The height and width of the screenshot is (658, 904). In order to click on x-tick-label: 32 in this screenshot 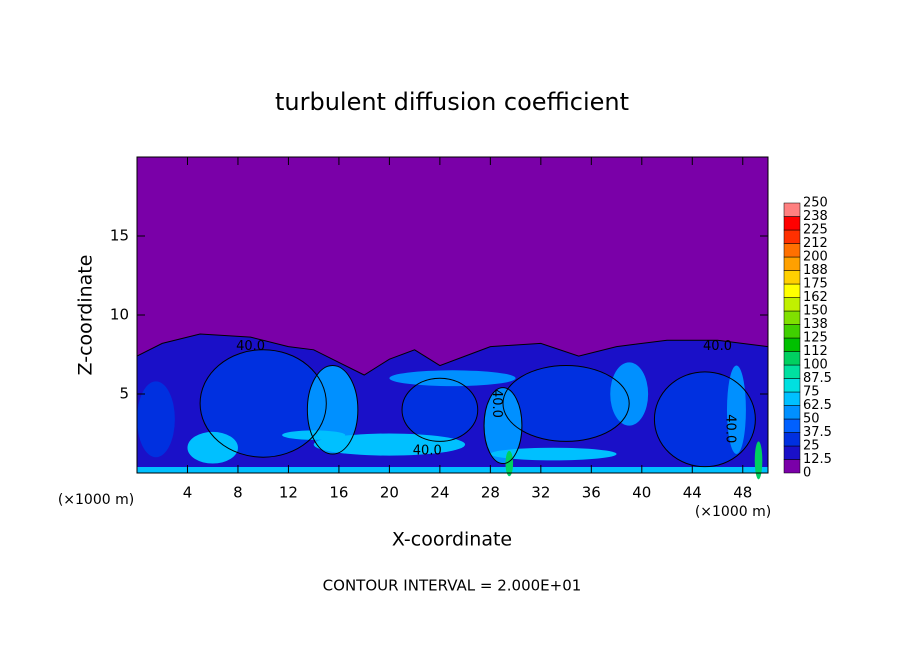, I will do `click(540, 493)`.